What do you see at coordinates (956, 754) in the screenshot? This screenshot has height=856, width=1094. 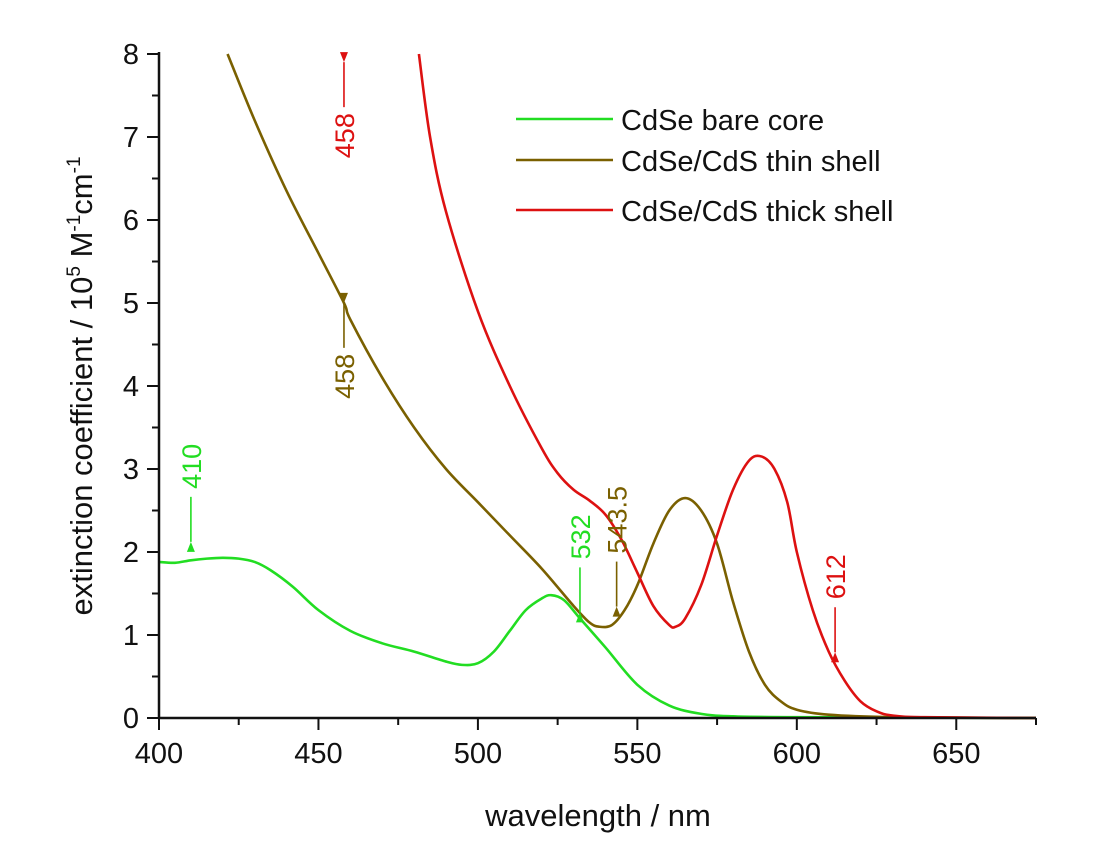 I see `x-tick-label: 650` at bounding box center [956, 754].